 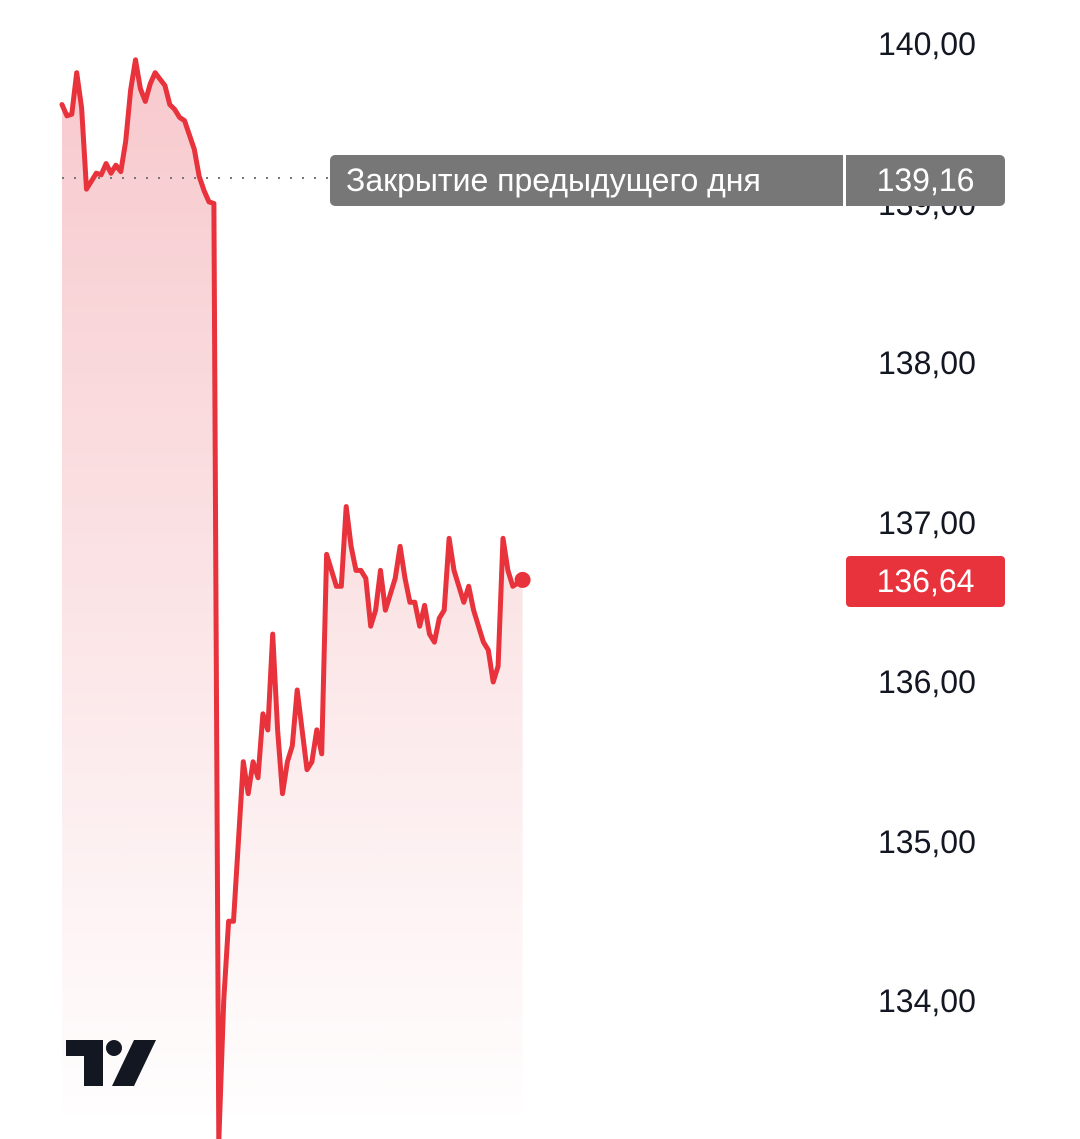 I want to click on y-tick-label: 138,00, so click(x=927, y=363).